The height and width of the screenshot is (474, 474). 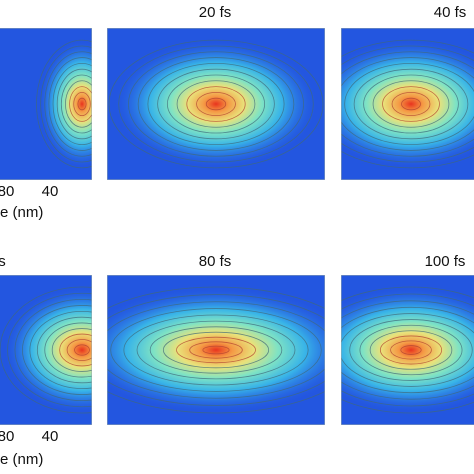 I want to click on panel-title: 100 fs, so click(x=445, y=261).